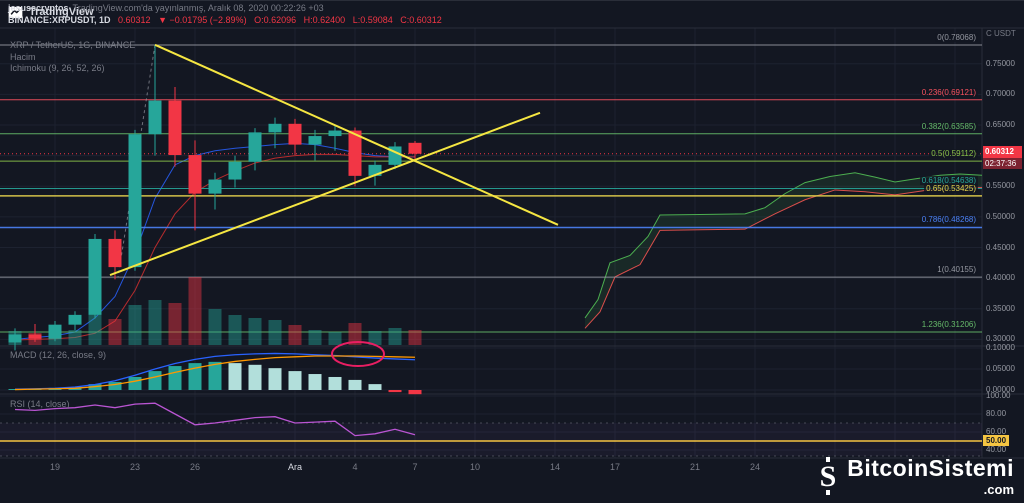 The height and width of the screenshot is (503, 1024). I want to click on tradingview-logo-icon, so click(15, 12).